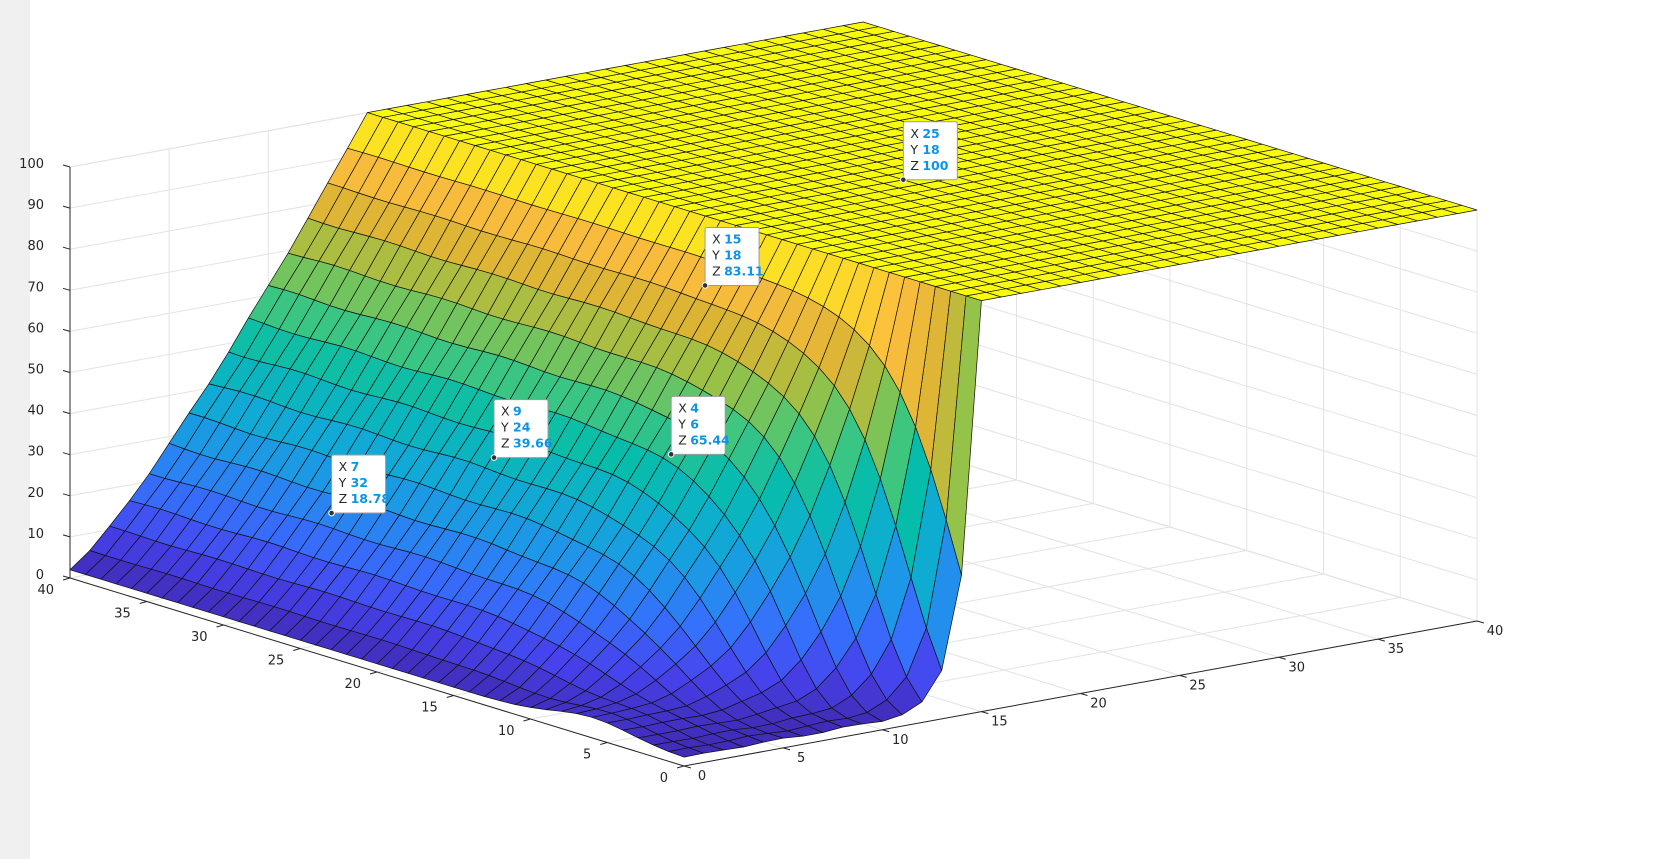  What do you see at coordinates (930, 133) in the screenshot?
I see `datatip-x-value: 25` at bounding box center [930, 133].